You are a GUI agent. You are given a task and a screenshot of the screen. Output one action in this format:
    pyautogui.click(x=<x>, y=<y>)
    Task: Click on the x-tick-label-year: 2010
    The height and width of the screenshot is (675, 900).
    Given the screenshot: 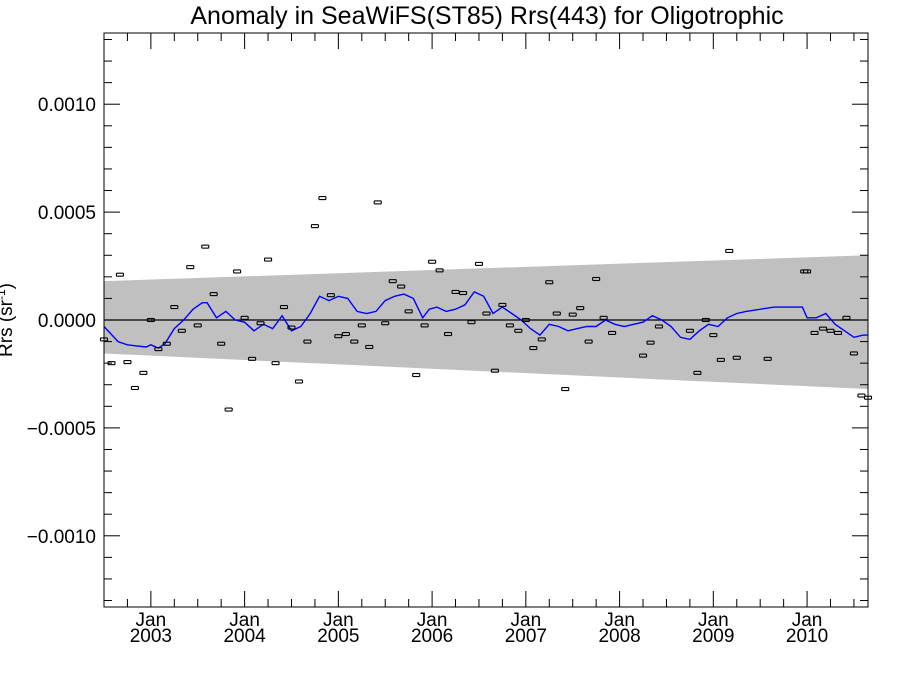 What is the action you would take?
    pyautogui.click(x=807, y=636)
    